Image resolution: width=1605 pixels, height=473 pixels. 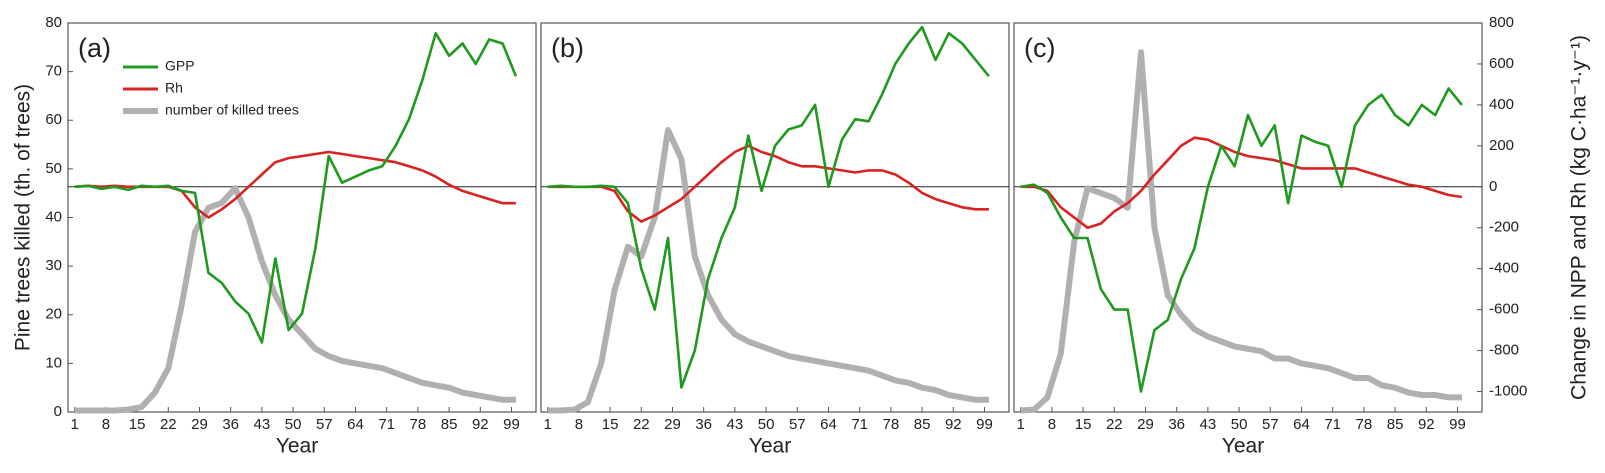 What do you see at coordinates (1508, 390) in the screenshot?
I see `y2-tick-label: -1000` at bounding box center [1508, 390].